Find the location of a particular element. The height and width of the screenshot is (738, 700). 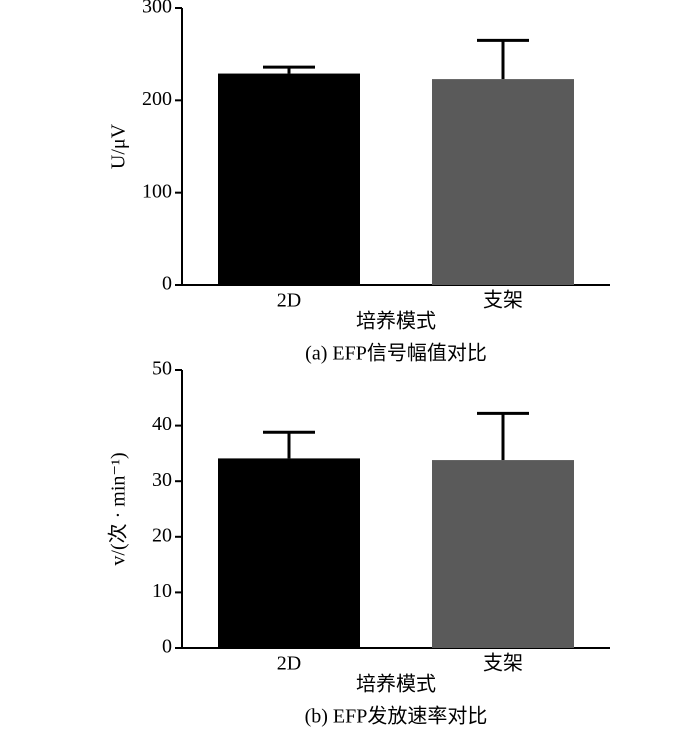

chart-title: (a) EFP信号幅值对比 is located at coordinates (396, 353).